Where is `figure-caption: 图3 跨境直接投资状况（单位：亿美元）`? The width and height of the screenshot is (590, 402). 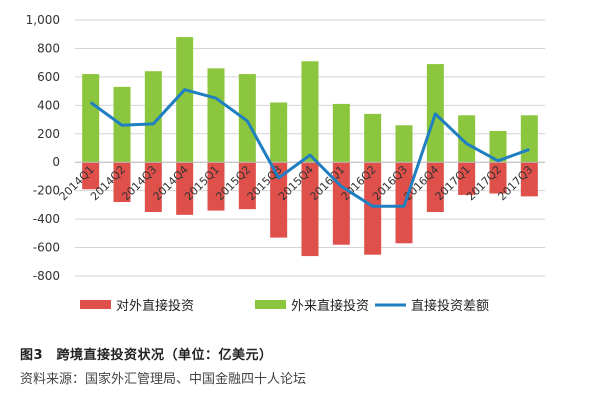
figure-caption: 图3 跨境直接投资状况（单位：亿美元） is located at coordinates (146, 355).